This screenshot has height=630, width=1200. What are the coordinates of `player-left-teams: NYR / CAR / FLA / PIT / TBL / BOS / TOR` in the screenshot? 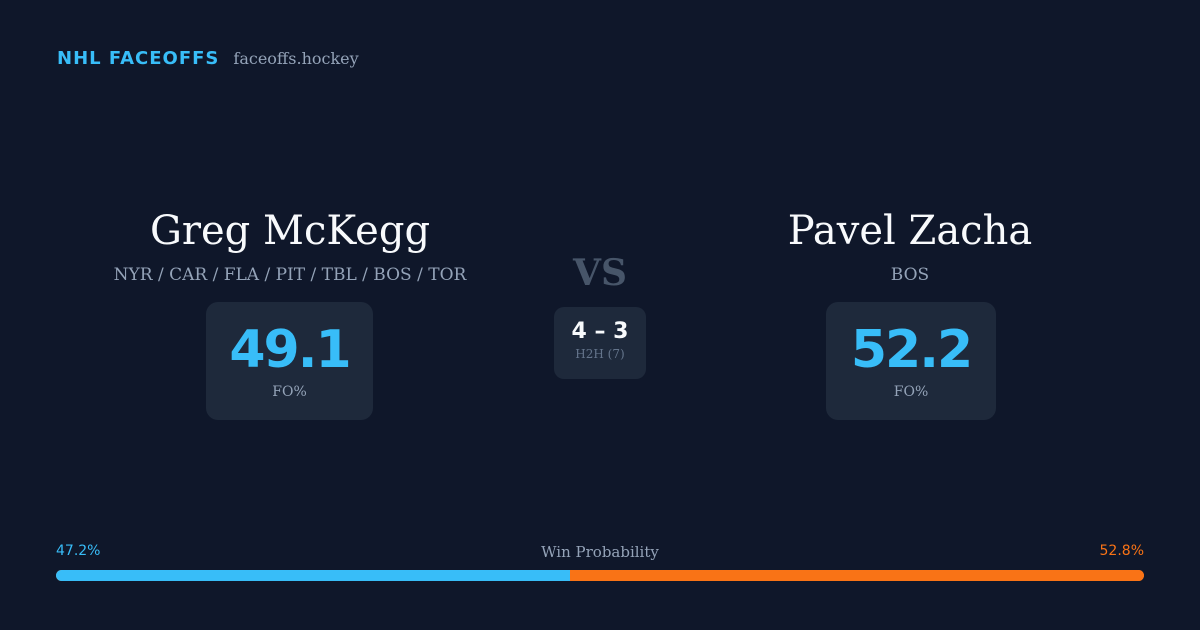 It's located at (290, 275).